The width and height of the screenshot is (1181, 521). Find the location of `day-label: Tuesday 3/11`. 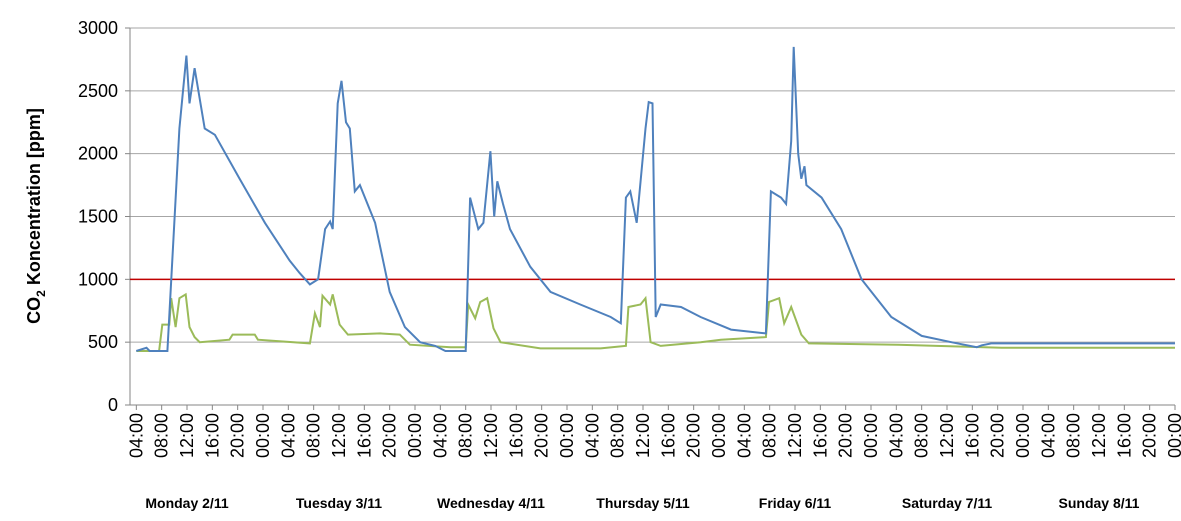

day-label: Tuesday 3/11 is located at coordinates (339, 503).